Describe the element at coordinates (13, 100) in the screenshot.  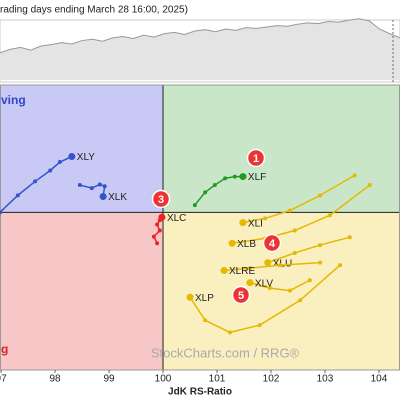
I see `quadrant-label: ving` at that location.